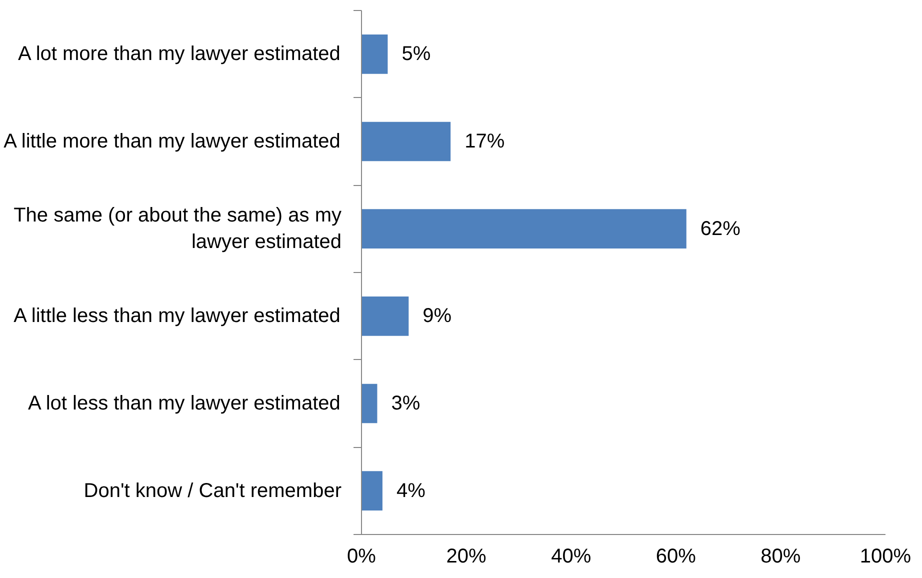 The width and height of the screenshot is (922, 578). Describe the element at coordinates (571, 557) in the screenshot. I see `x-tick-label: 40%` at that location.